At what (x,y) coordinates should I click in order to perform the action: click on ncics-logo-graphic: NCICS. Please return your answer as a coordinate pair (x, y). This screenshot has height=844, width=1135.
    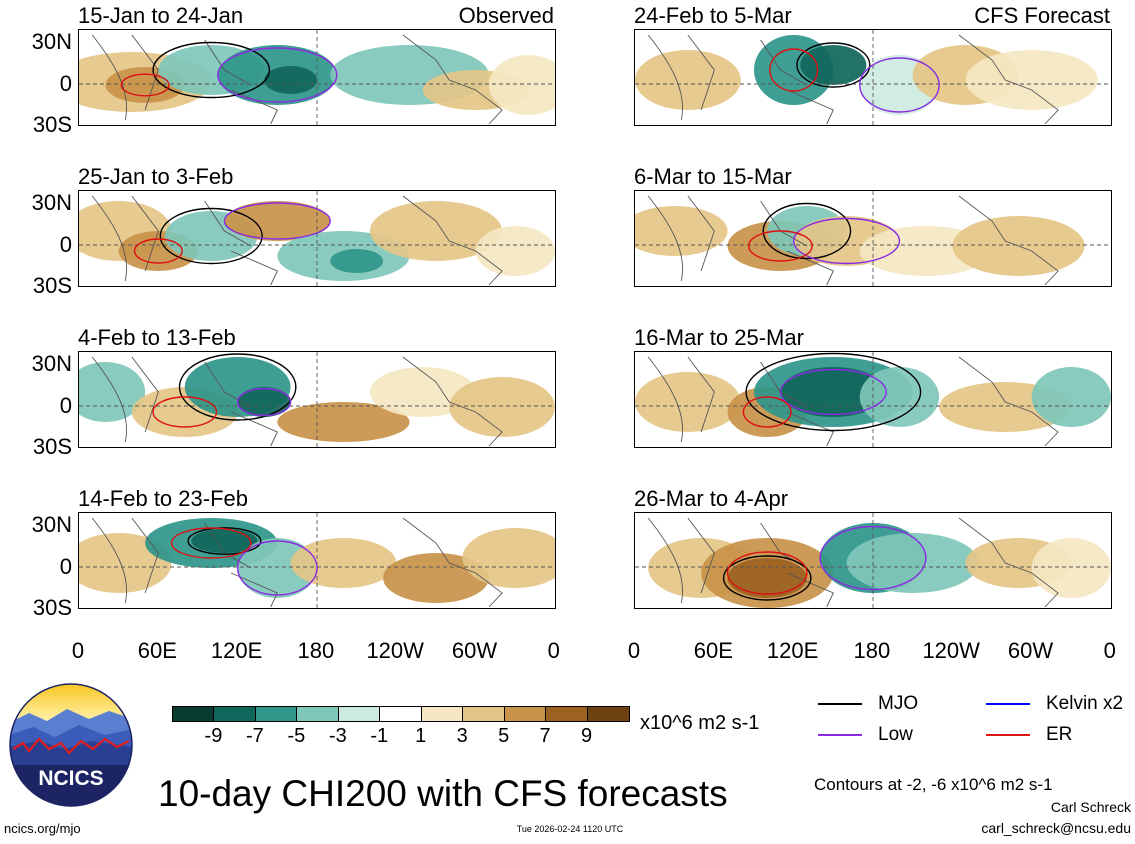
    Looking at the image, I should click on (71, 745).